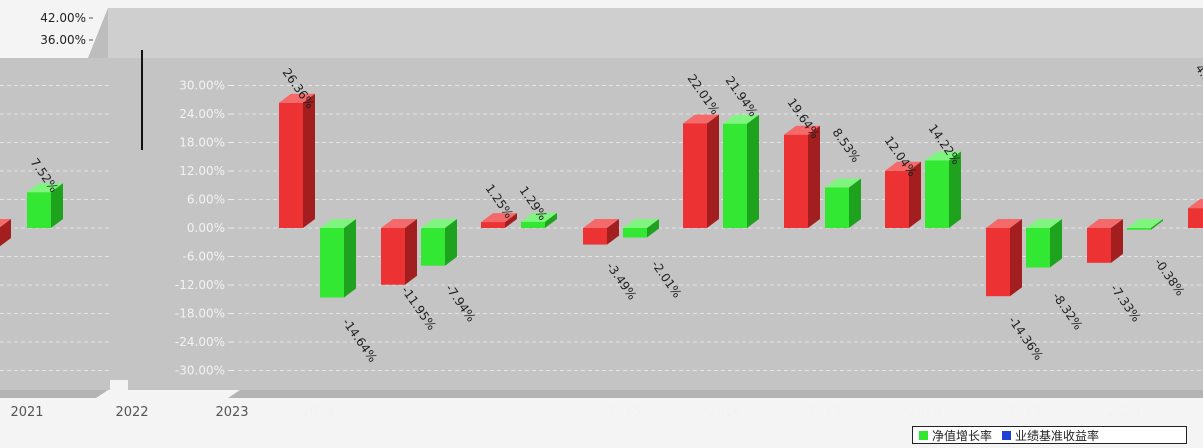 The height and width of the screenshot is (448, 1203). What do you see at coordinates (206, 200) in the screenshot?
I see `y-tick-label: 6.00%` at bounding box center [206, 200].